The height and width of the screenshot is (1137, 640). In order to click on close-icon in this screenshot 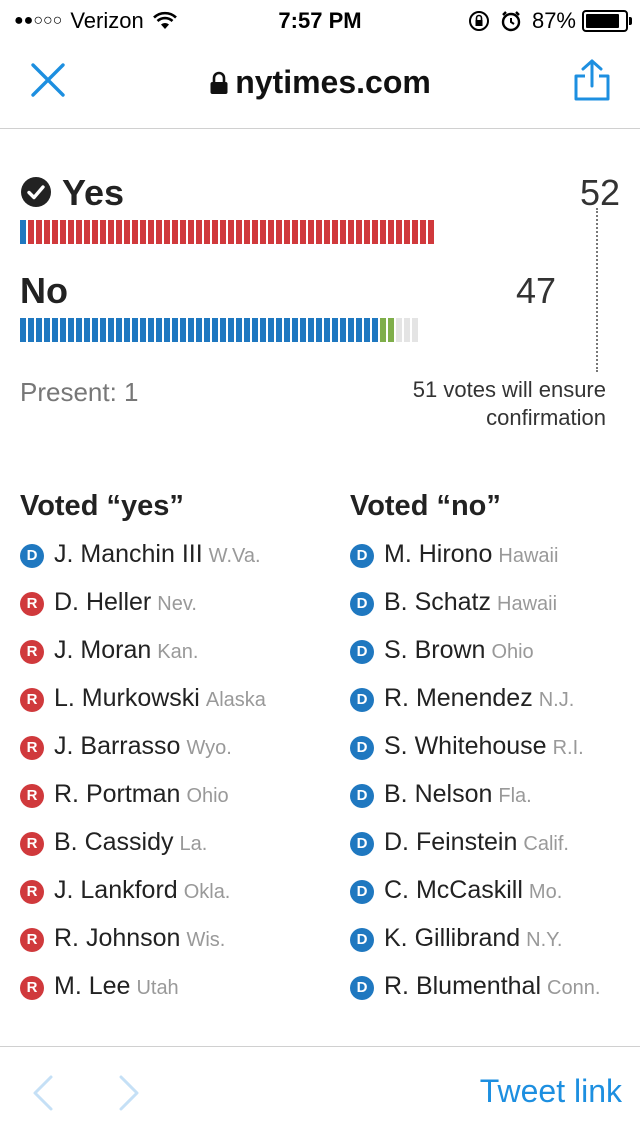, I will do `click(48, 80)`.